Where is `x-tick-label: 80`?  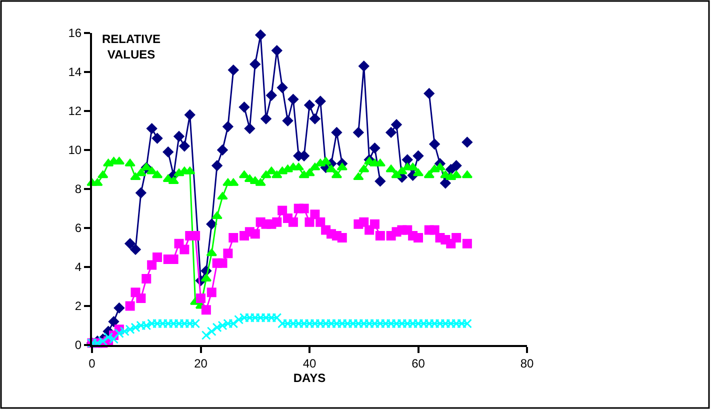 x-tick-label: 80 is located at coordinates (527, 363).